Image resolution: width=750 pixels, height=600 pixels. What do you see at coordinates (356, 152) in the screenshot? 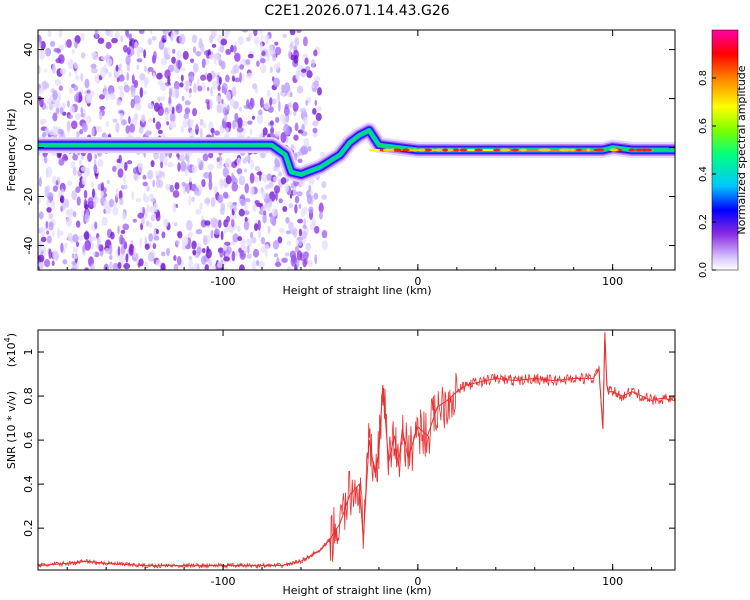
I see `spectrogram-ridge` at bounding box center [356, 152].